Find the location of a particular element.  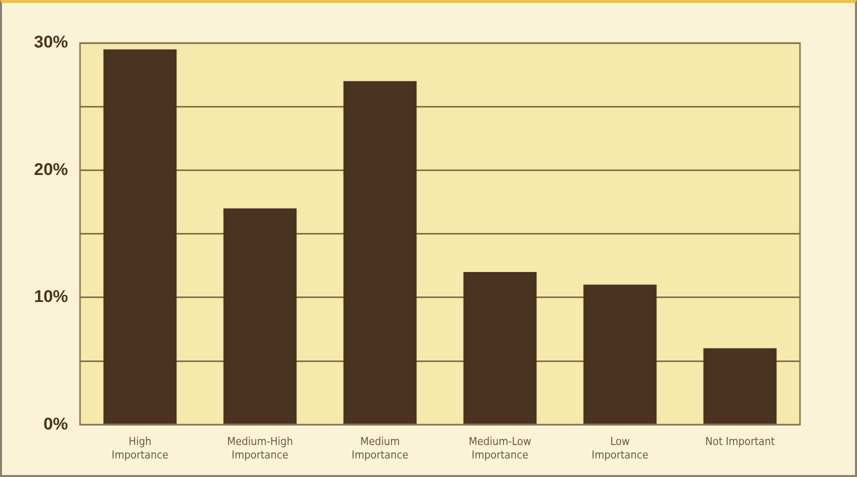

x-tick-label: Medium-High Importance is located at coordinates (260, 448).